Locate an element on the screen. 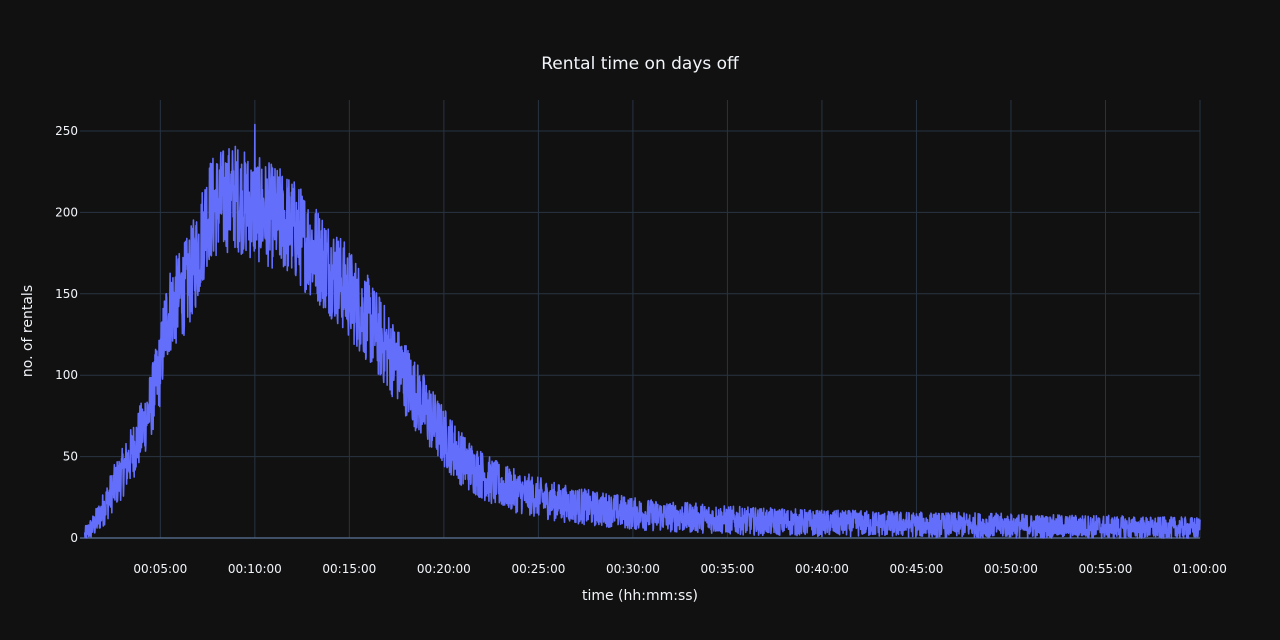 The image size is (1280, 640). y-axis-title: no. of rentals is located at coordinates (28, 331).